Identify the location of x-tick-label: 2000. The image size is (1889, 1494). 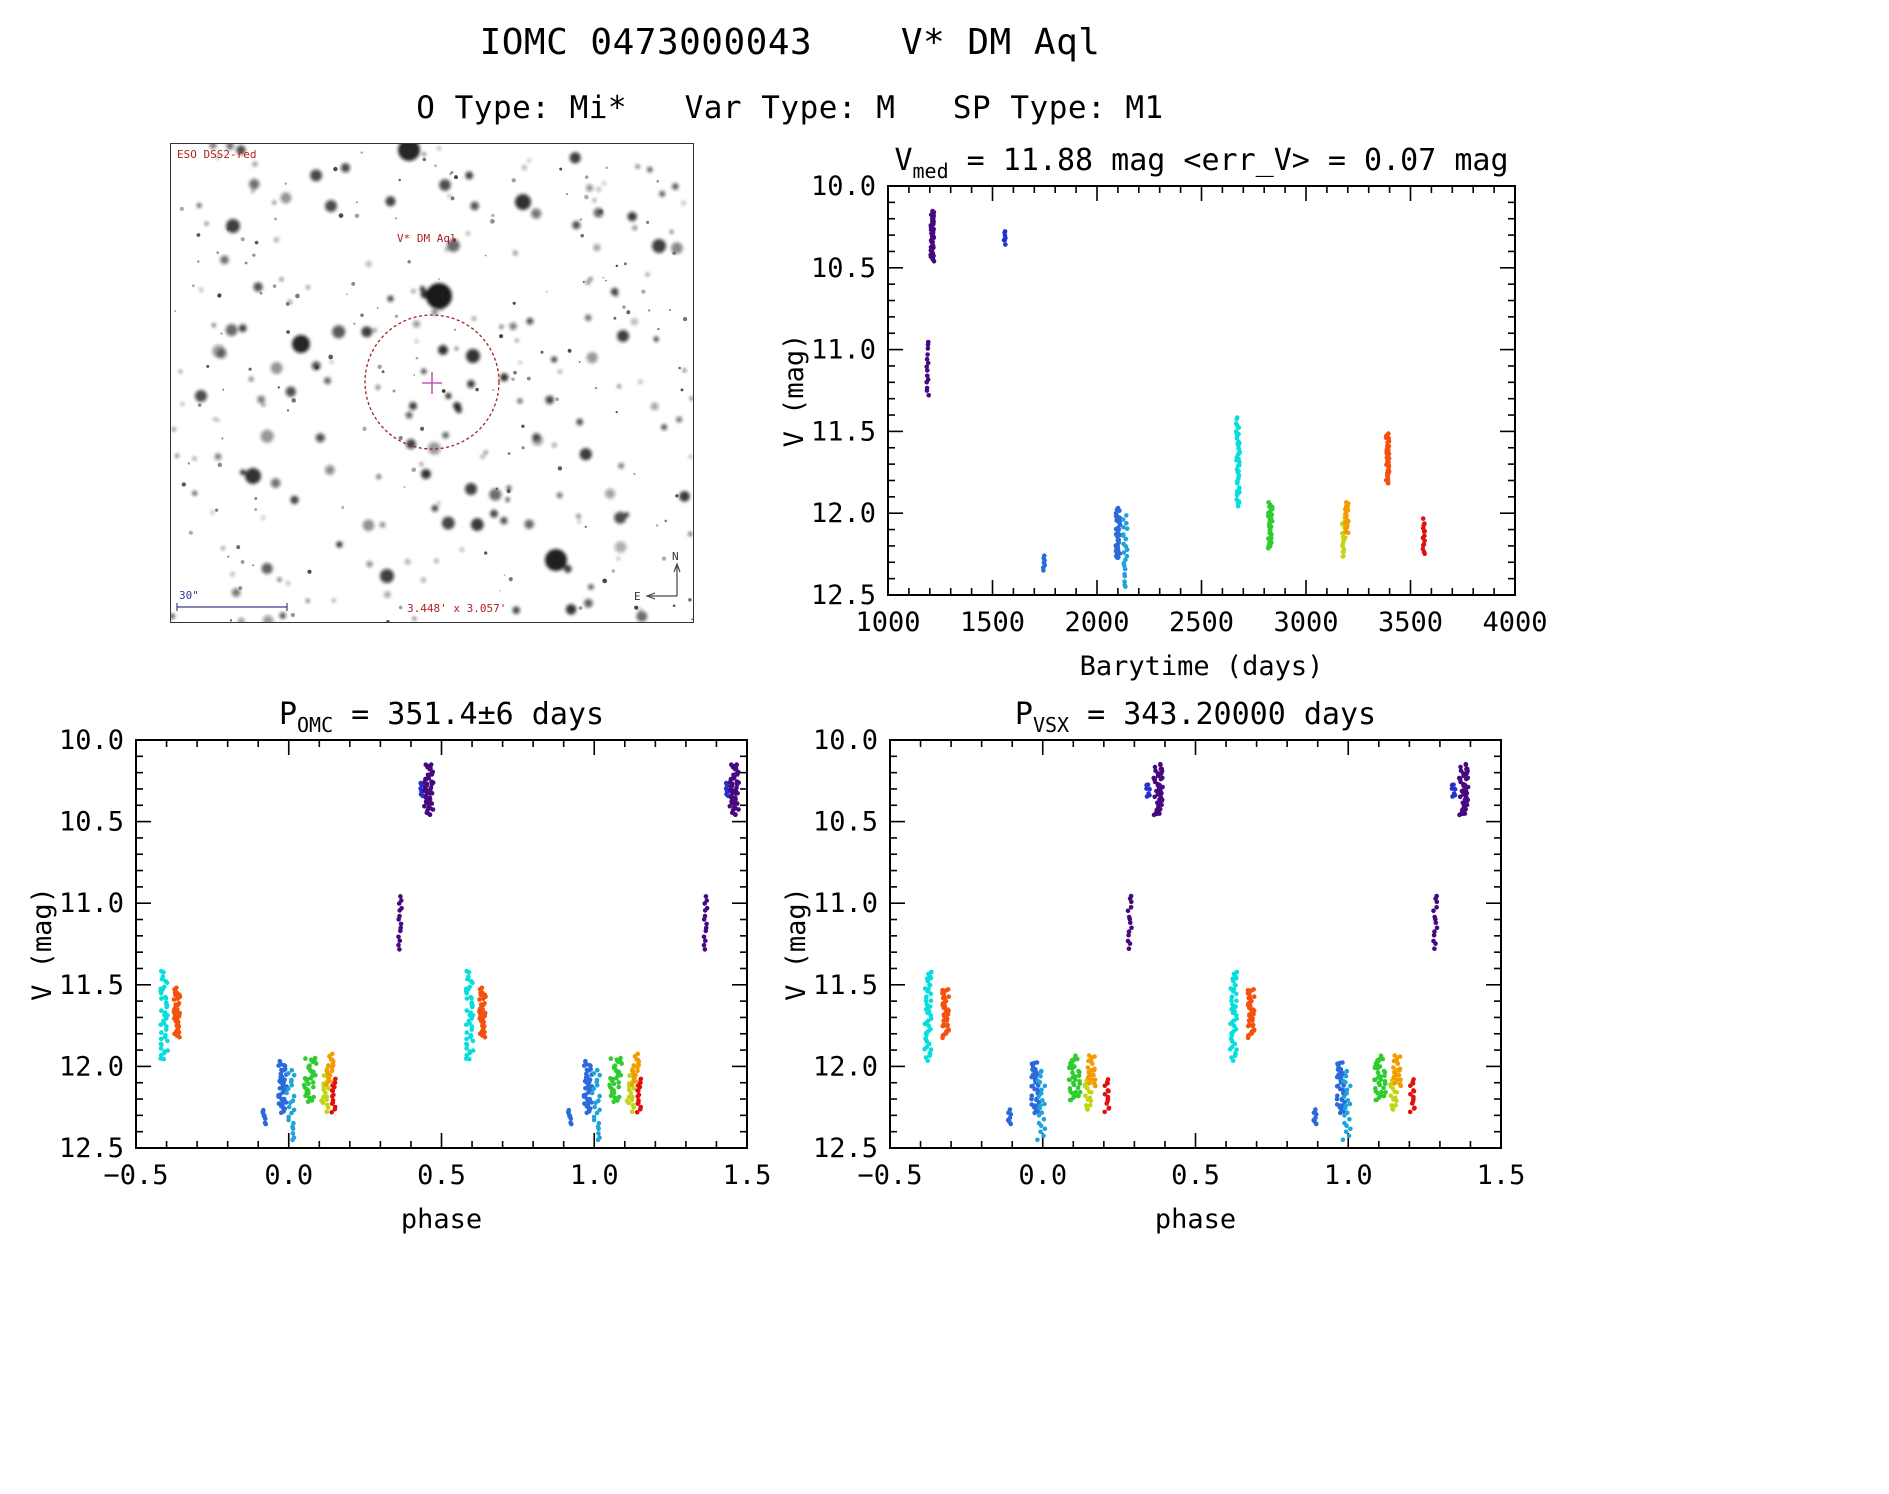
(1096, 622).